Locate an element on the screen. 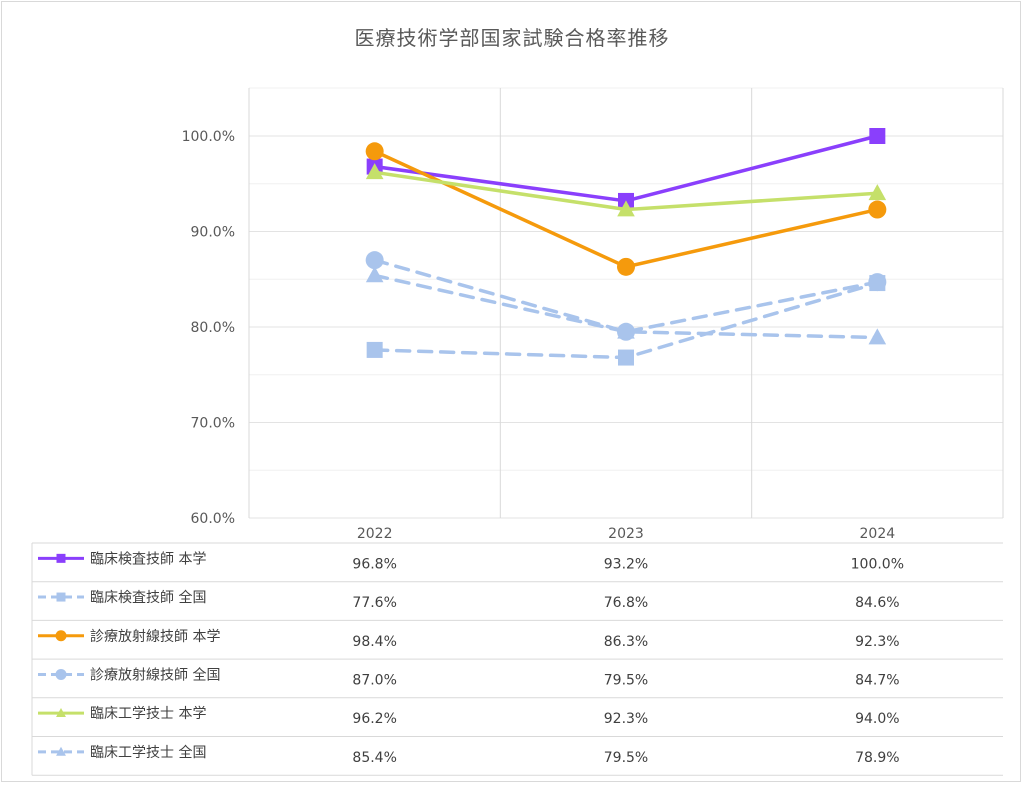 The width and height of the screenshot is (1024, 785). y-tick-label: 100.0% is located at coordinates (208, 137).